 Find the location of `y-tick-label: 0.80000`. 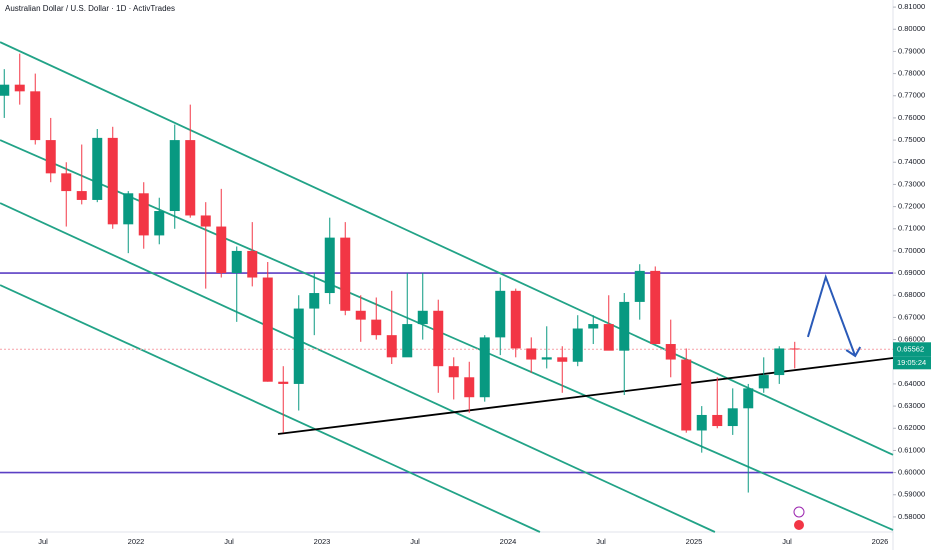

y-tick-label: 0.80000 is located at coordinates (911, 28).